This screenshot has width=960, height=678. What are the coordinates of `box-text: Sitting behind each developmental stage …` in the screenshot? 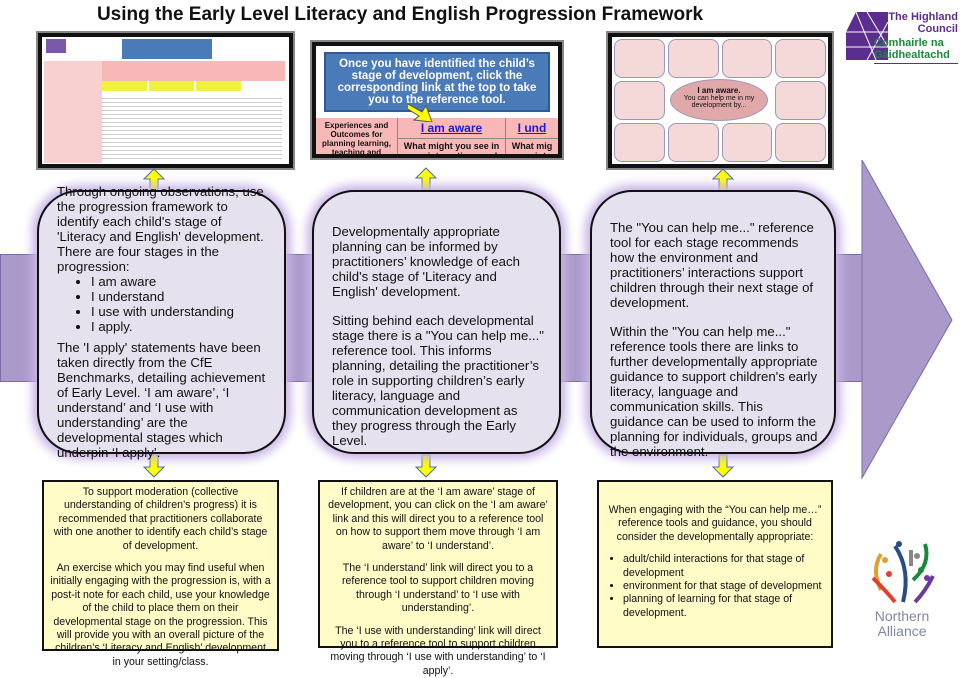 It's located at (438, 380).